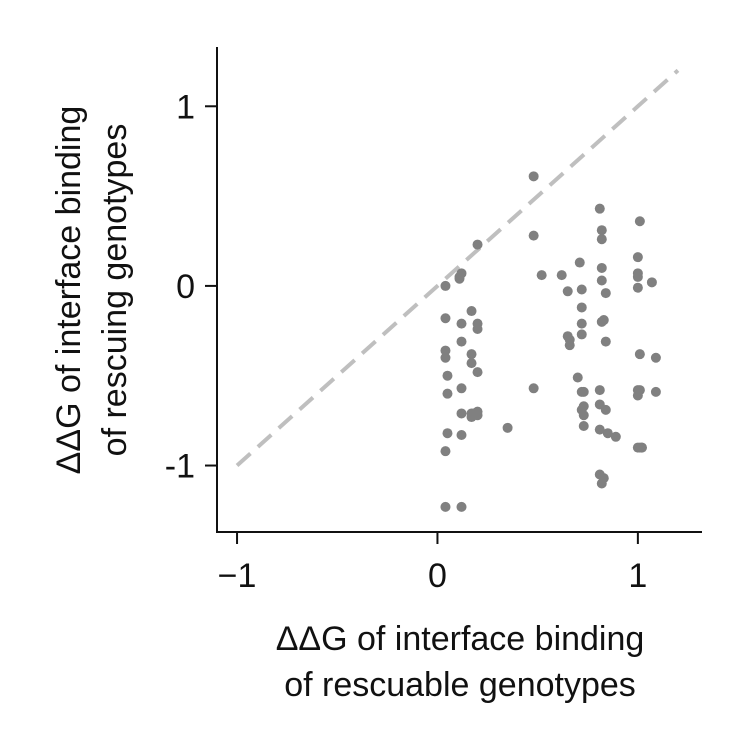  Describe the element at coordinates (185, 107) in the screenshot. I see `y-tick-label: 1` at that location.